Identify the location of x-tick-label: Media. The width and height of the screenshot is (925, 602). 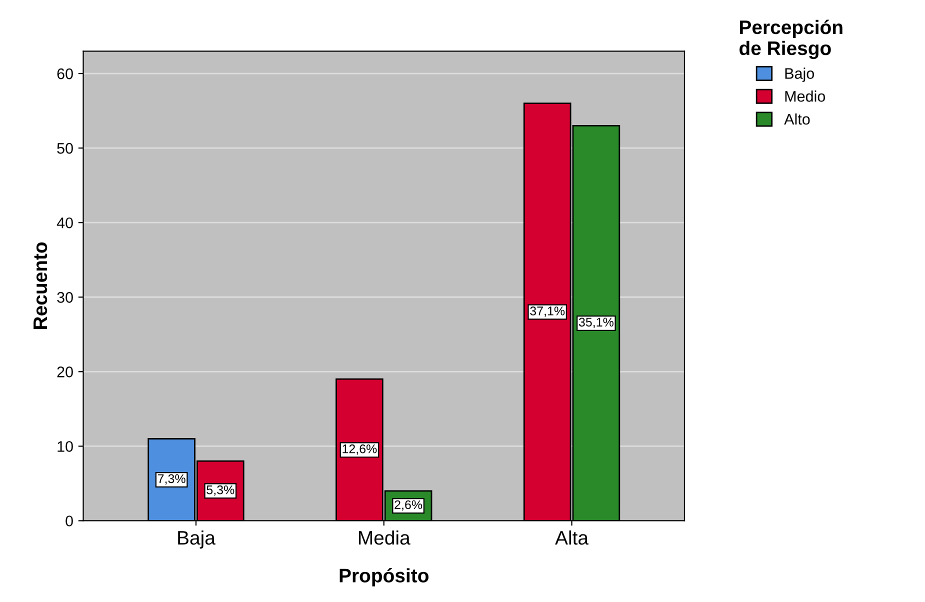
(384, 537).